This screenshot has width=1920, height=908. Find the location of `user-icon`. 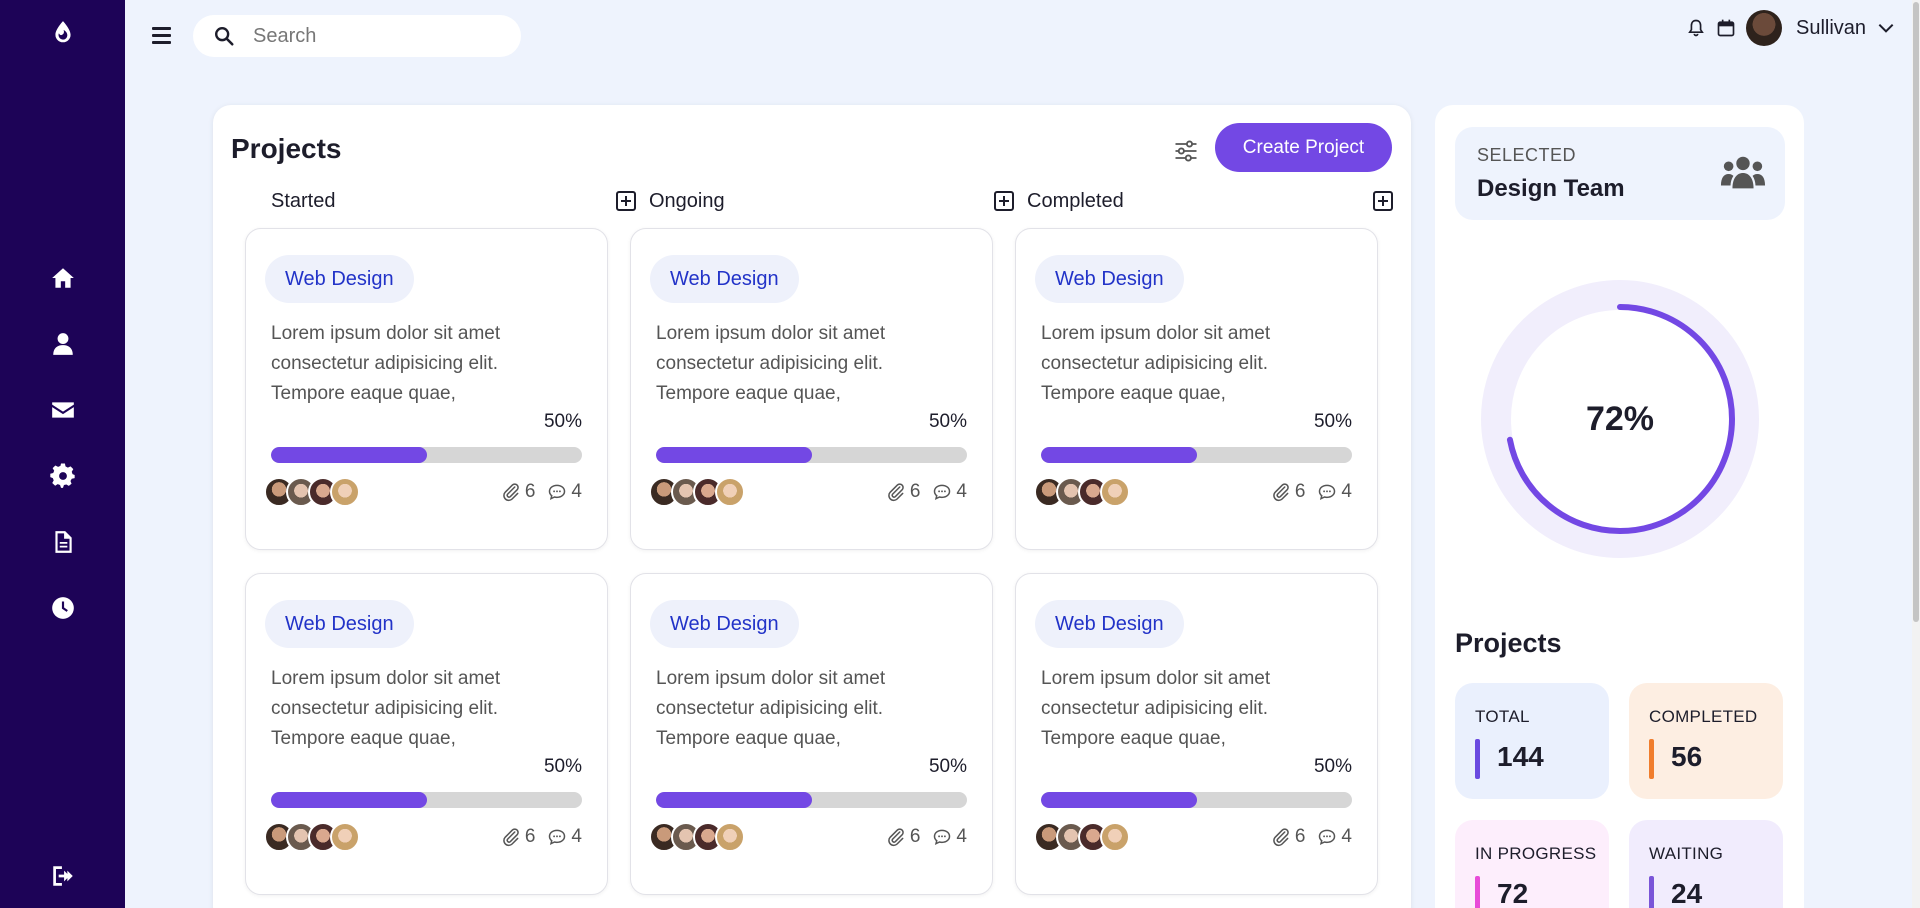

user-icon is located at coordinates (62, 344).